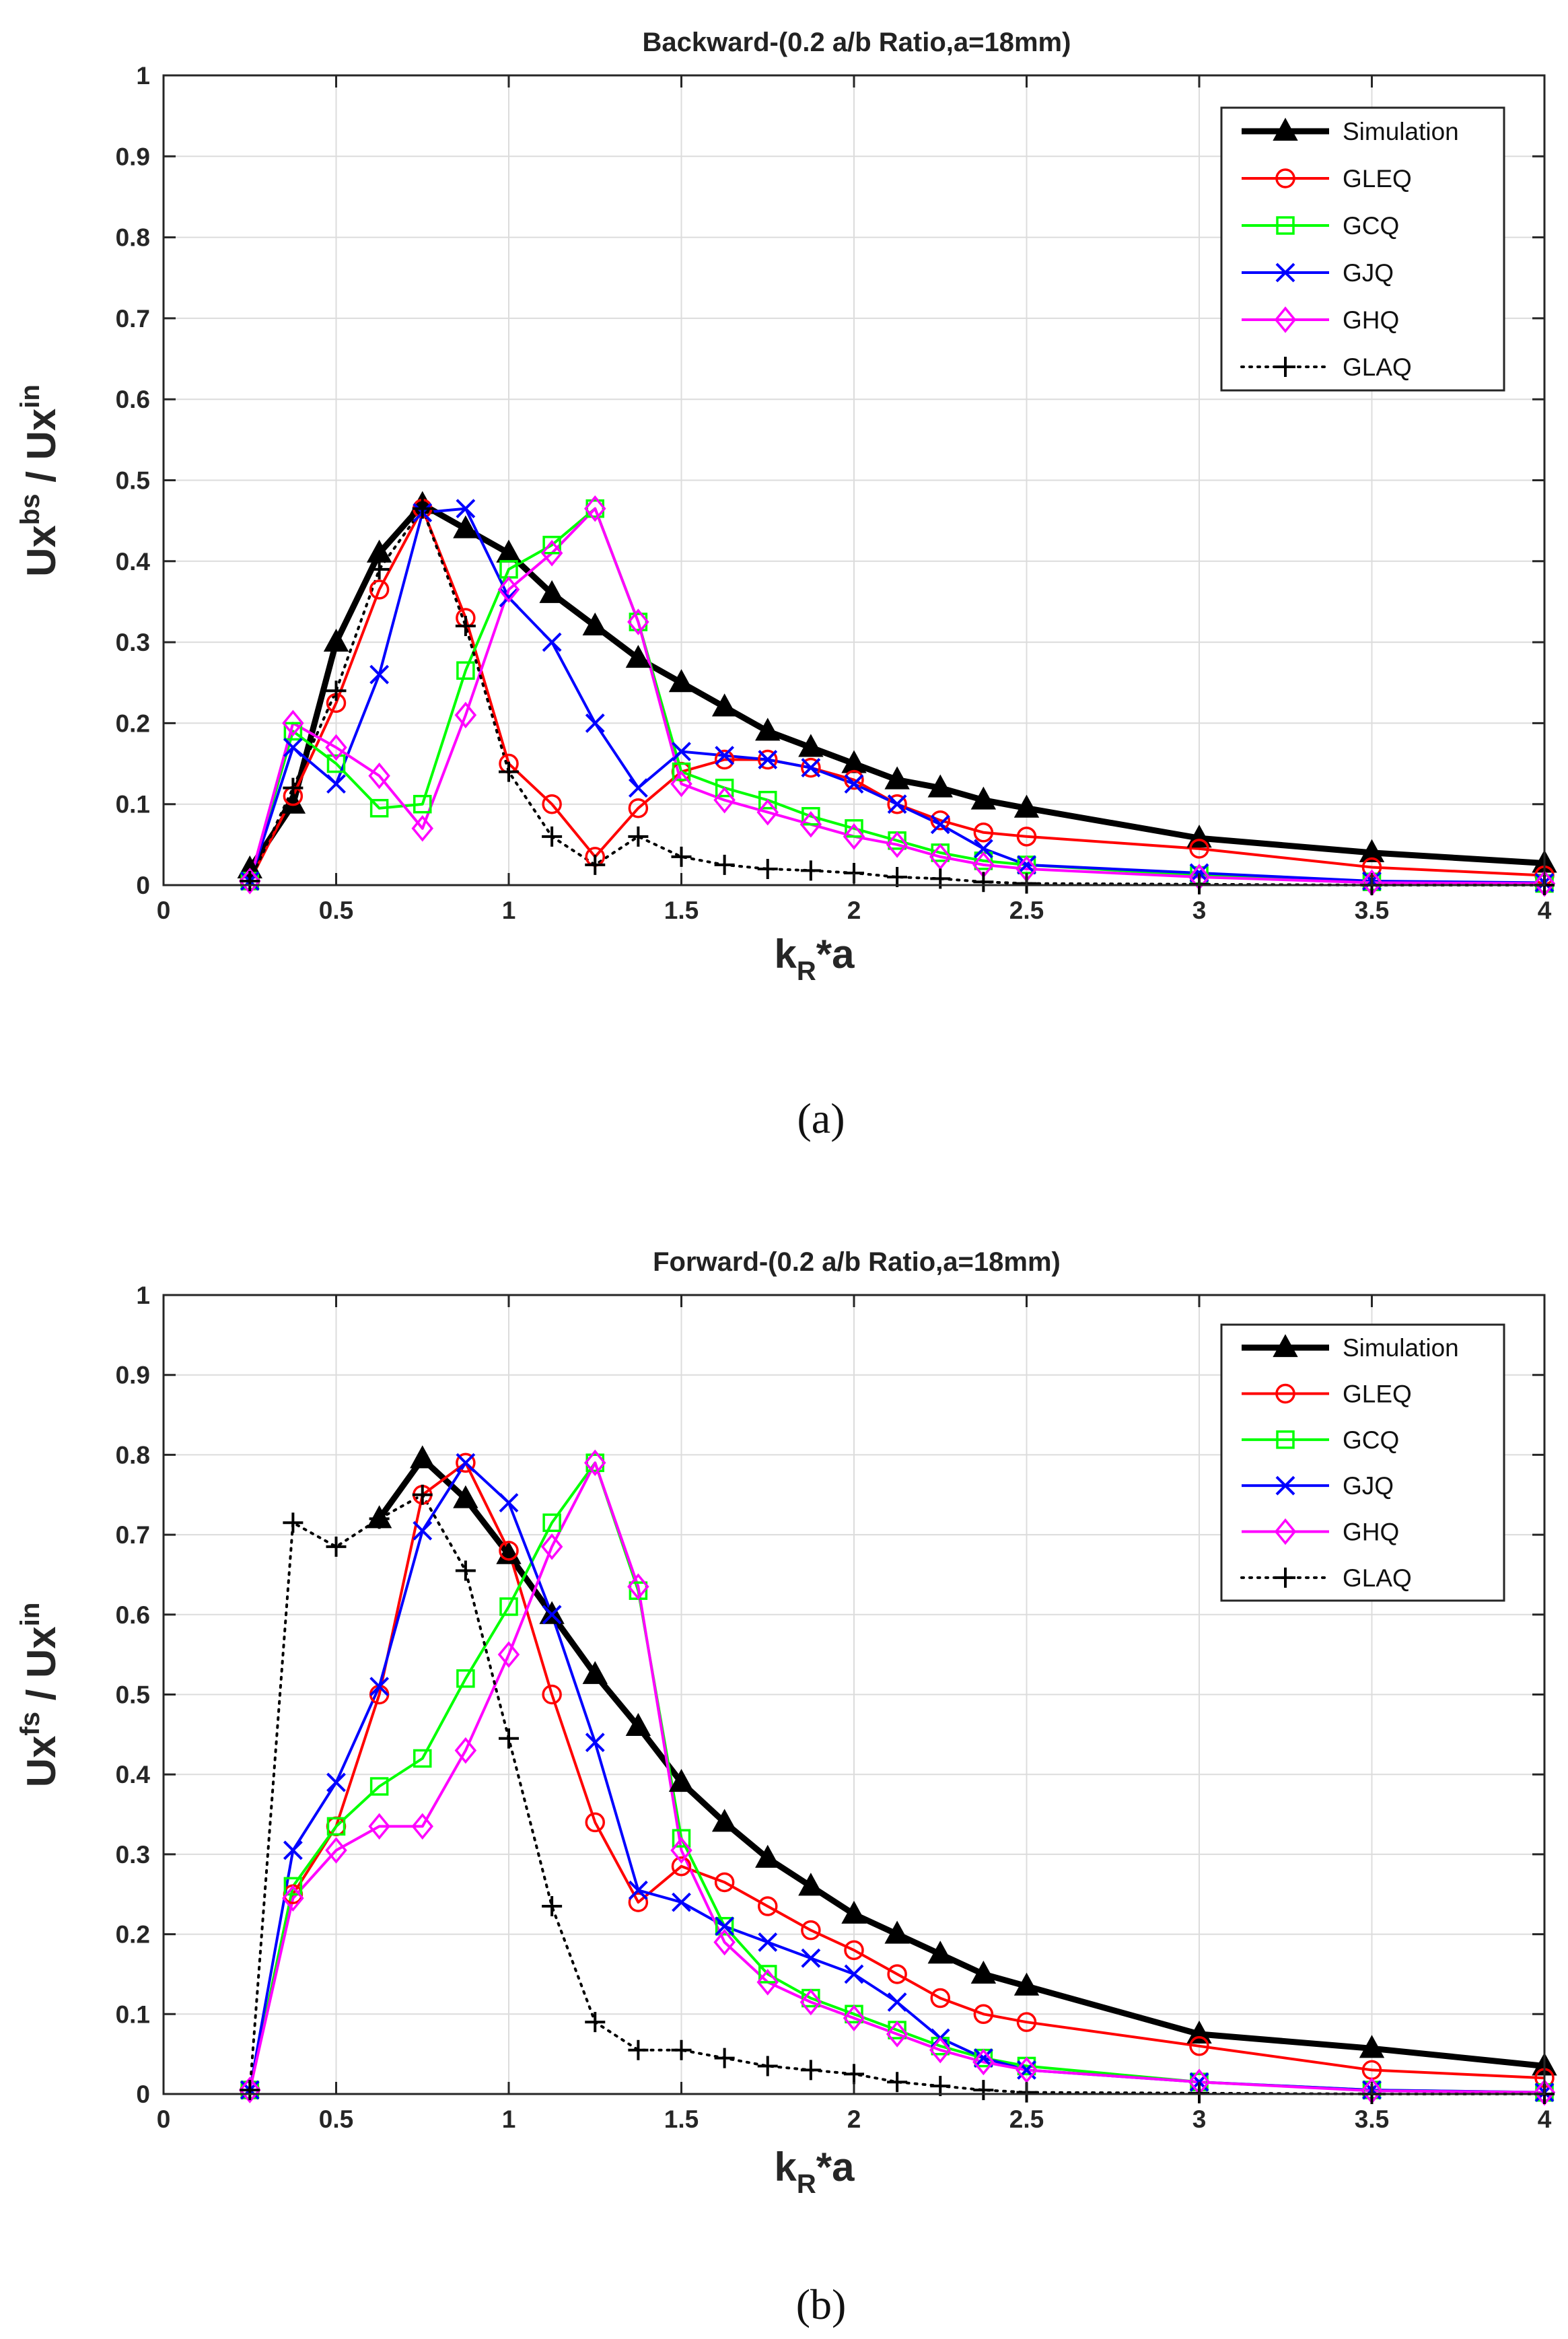 Image resolution: width=1568 pixels, height=2339 pixels. I want to click on x-tick-label: 2, so click(854, 910).